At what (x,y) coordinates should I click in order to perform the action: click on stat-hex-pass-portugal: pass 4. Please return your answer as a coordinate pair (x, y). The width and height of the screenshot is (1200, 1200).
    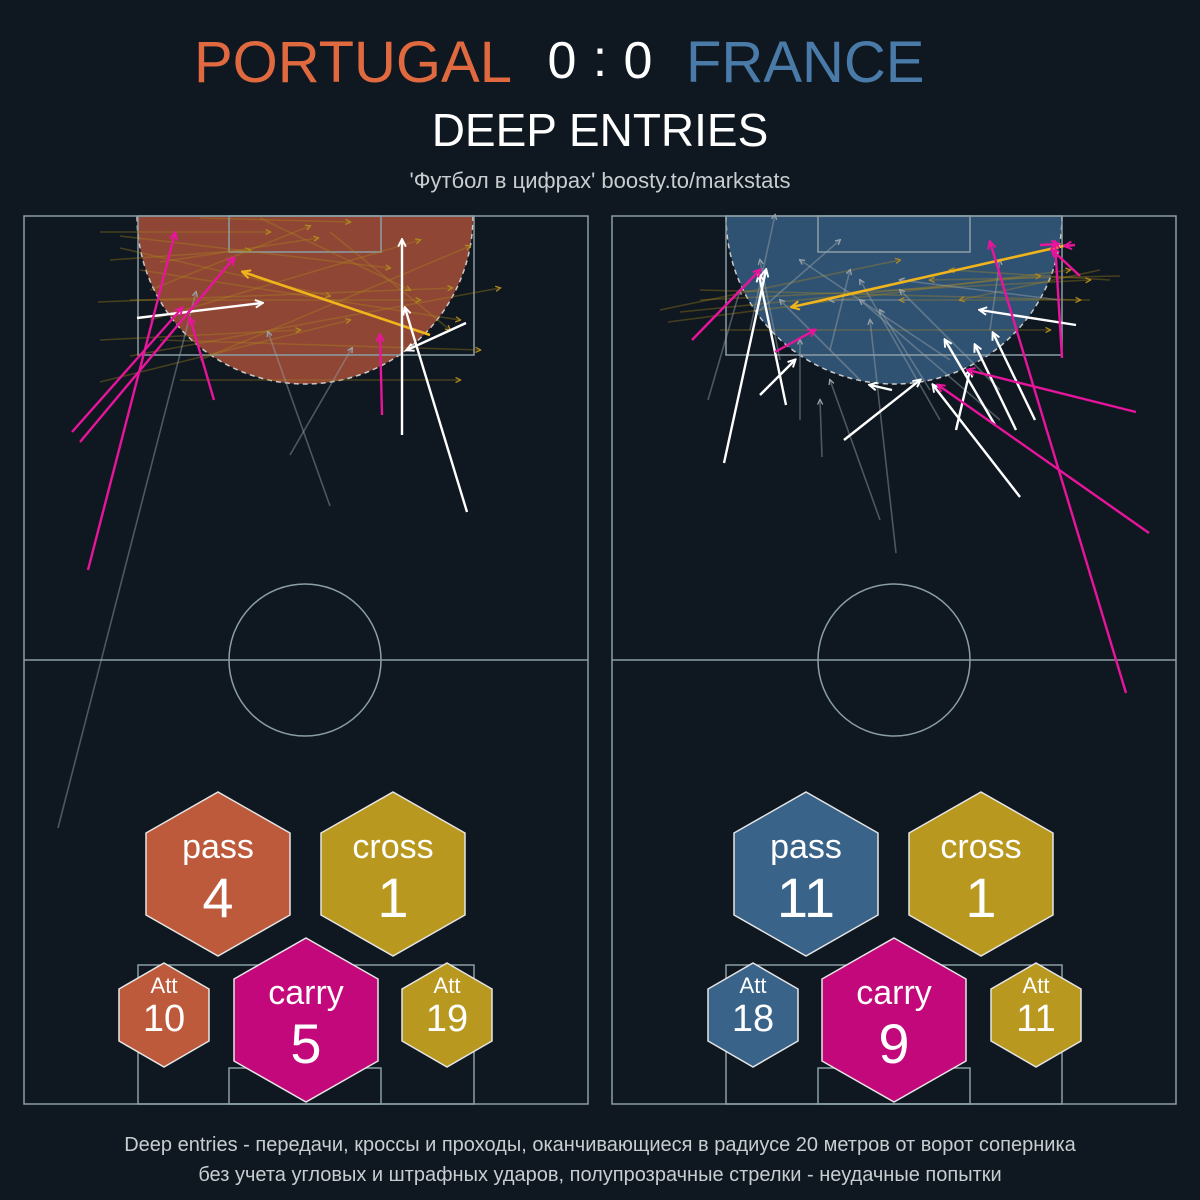
    Looking at the image, I should click on (218, 874).